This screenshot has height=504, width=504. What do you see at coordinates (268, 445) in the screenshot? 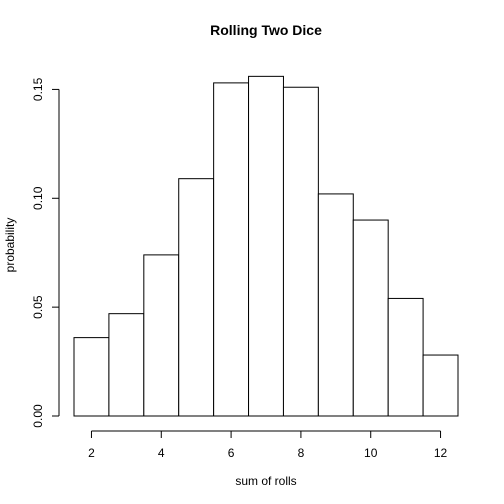
I see `x-axis: 2 4 6 8 10 12` at bounding box center [268, 445].